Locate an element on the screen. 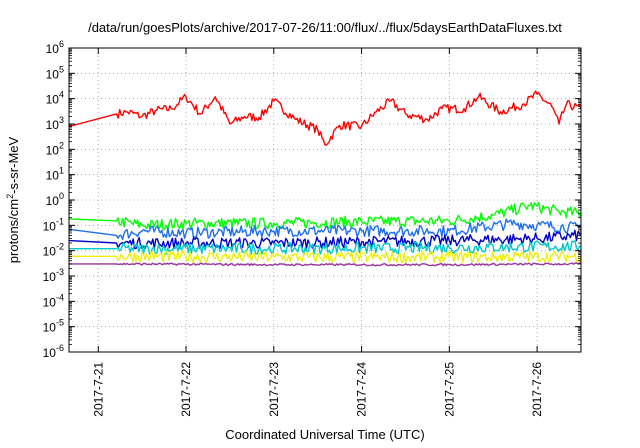 This screenshot has height=448, width=640. y-tick-exponent: -3 is located at coordinates (60, 272).